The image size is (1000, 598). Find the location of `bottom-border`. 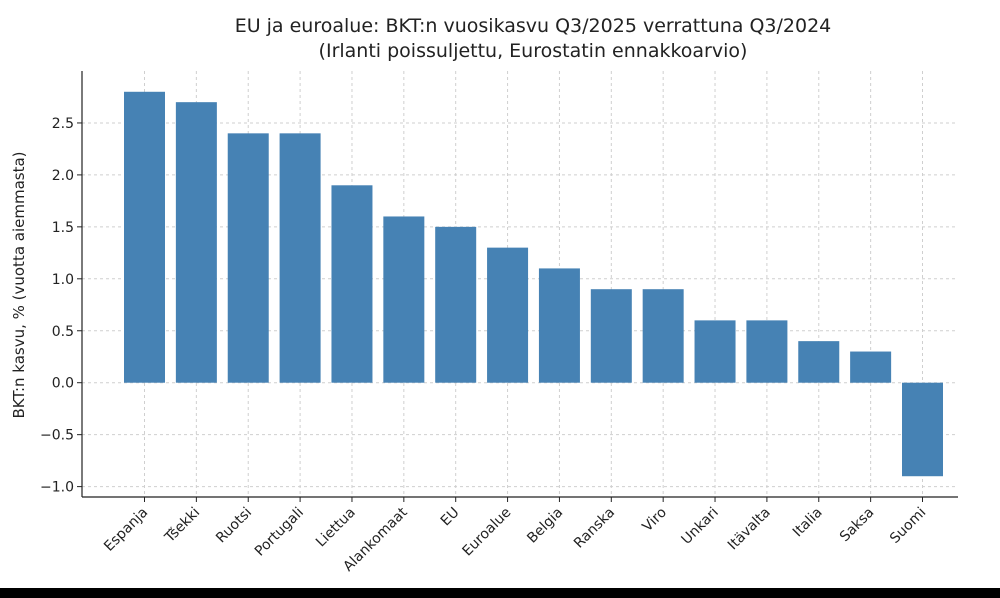

bottom-border is located at coordinates (500, 593).